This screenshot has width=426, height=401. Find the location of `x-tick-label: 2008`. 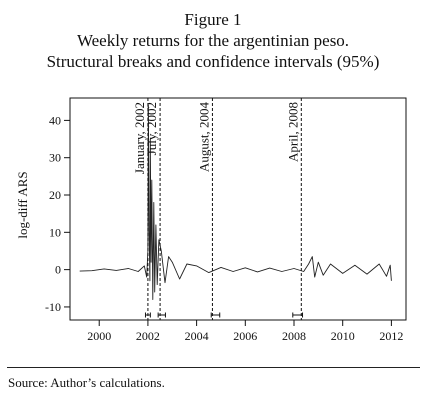

x-tick-label: 2008 is located at coordinates (294, 336).